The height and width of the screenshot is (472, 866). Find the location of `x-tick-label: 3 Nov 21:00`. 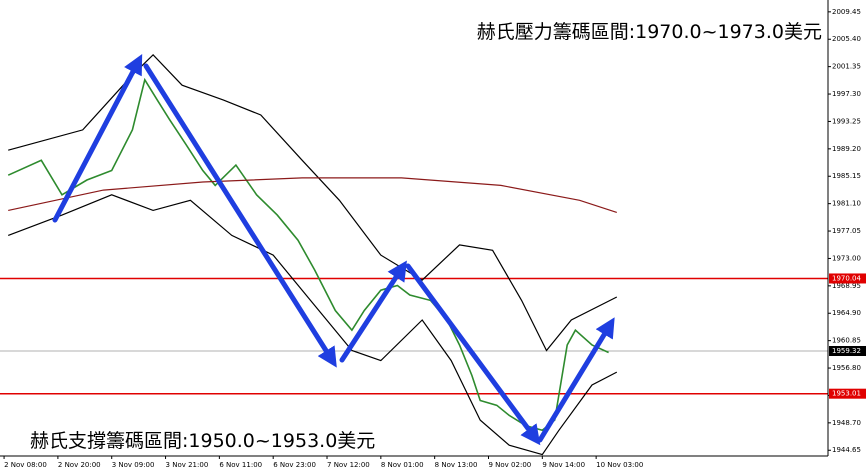

x-tick-label: 3 Nov 21:00 is located at coordinates (187, 465).